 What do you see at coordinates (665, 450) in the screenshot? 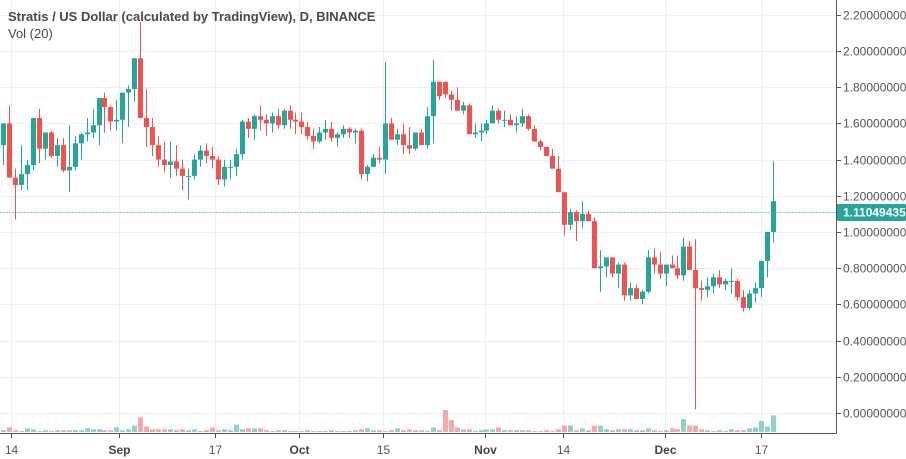
I see `time-label: Dec` at bounding box center [665, 450].